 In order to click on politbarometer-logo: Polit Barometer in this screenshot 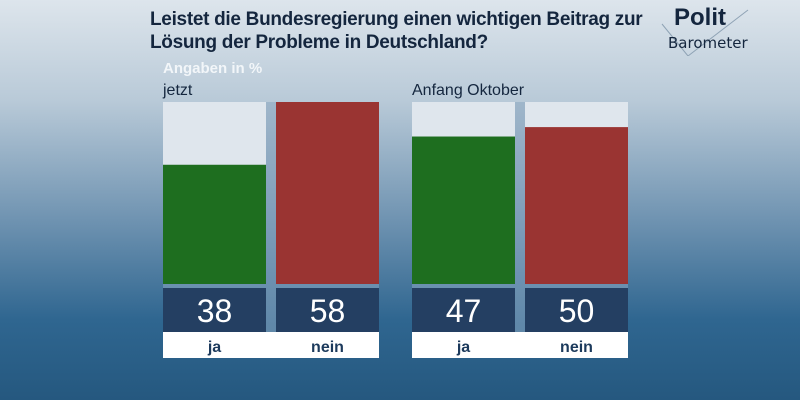, I will do `click(705, 31)`.